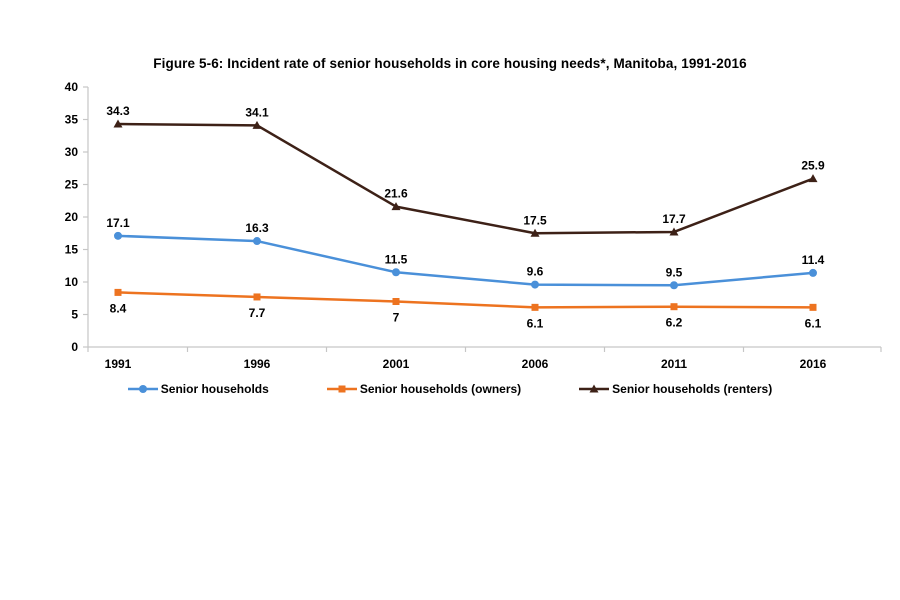 This screenshot has width=900, height=600. Describe the element at coordinates (535, 364) in the screenshot. I see `x-axis-category-label: 2006` at that location.